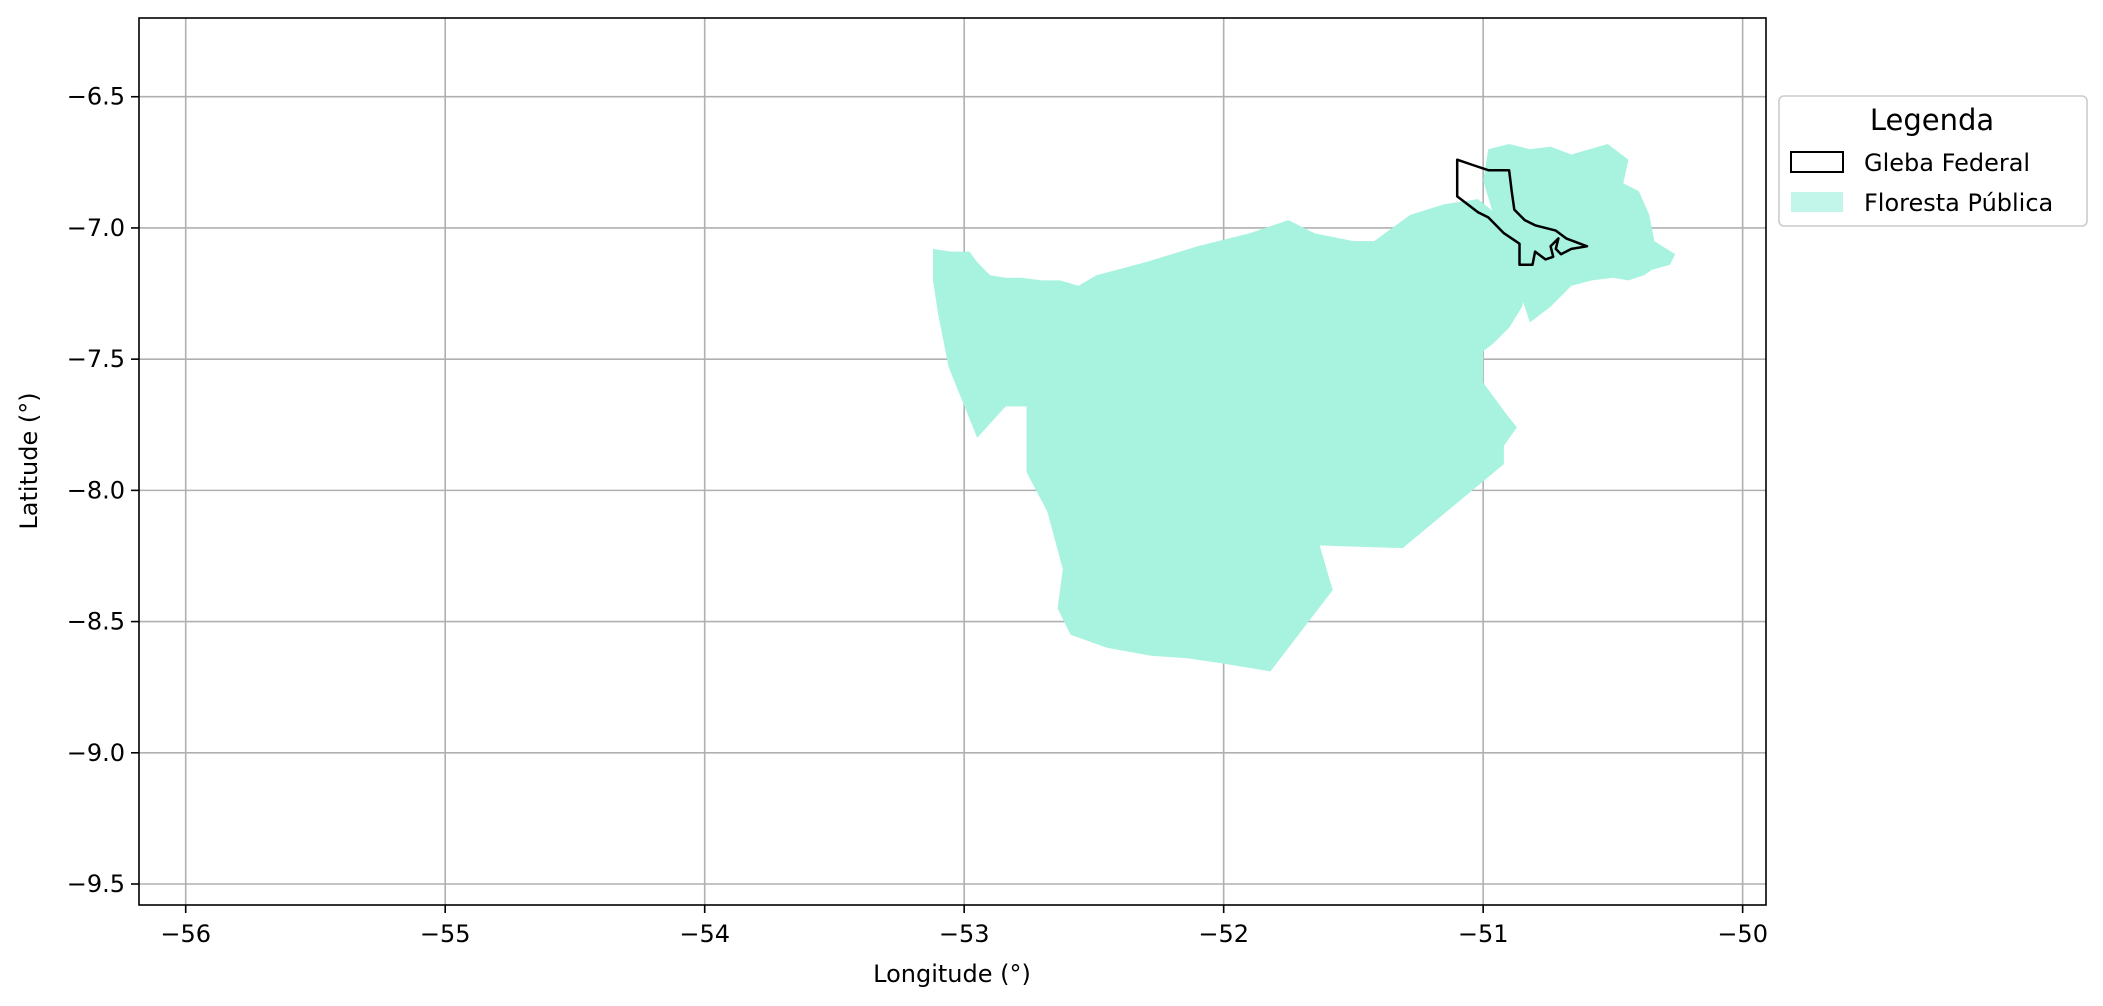 The width and height of the screenshot is (2103, 1006). Describe the element at coordinates (96, 884) in the screenshot. I see `y-tick-label: −9.5` at that location.